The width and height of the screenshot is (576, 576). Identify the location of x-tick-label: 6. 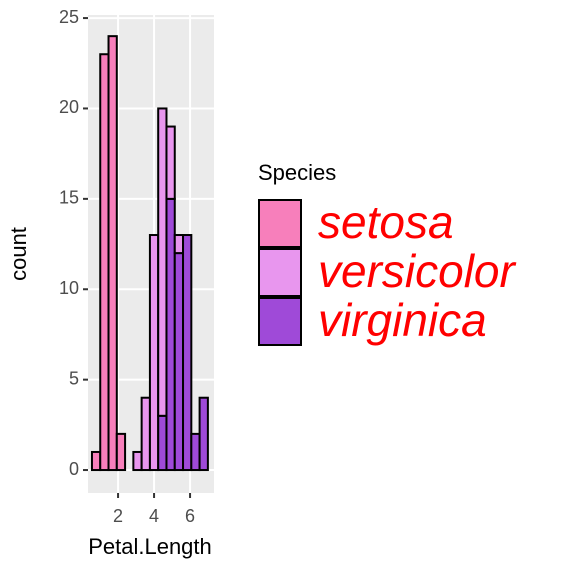
(190, 516).